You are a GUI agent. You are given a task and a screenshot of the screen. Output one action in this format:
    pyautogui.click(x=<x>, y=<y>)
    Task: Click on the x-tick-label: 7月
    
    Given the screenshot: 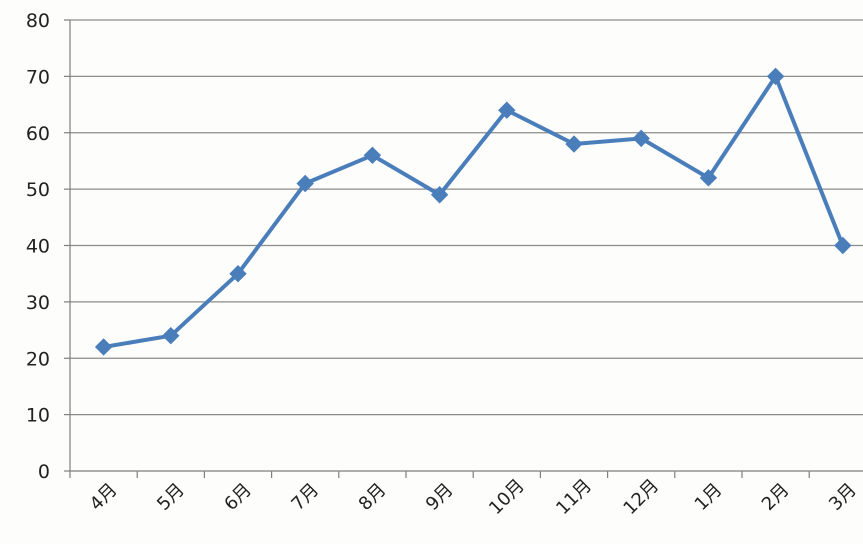 What is the action you would take?
    pyautogui.click(x=305, y=497)
    